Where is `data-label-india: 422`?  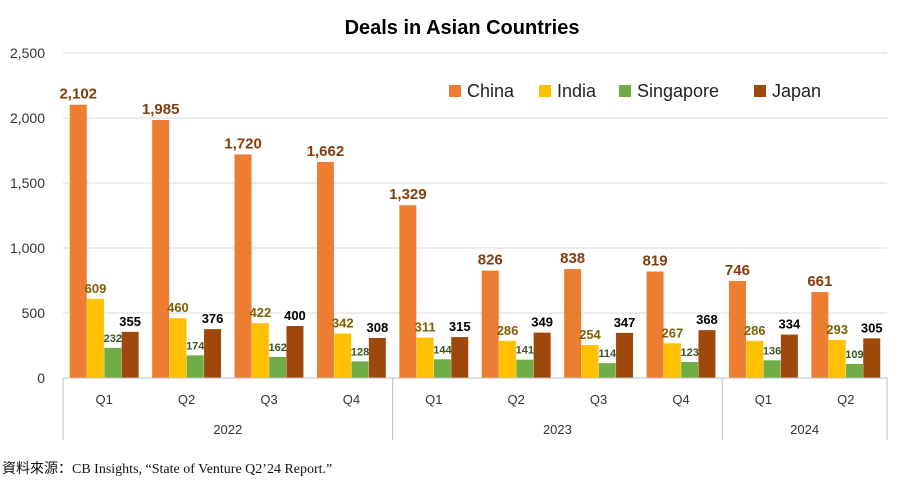 data-label-india: 422 is located at coordinates (260, 312).